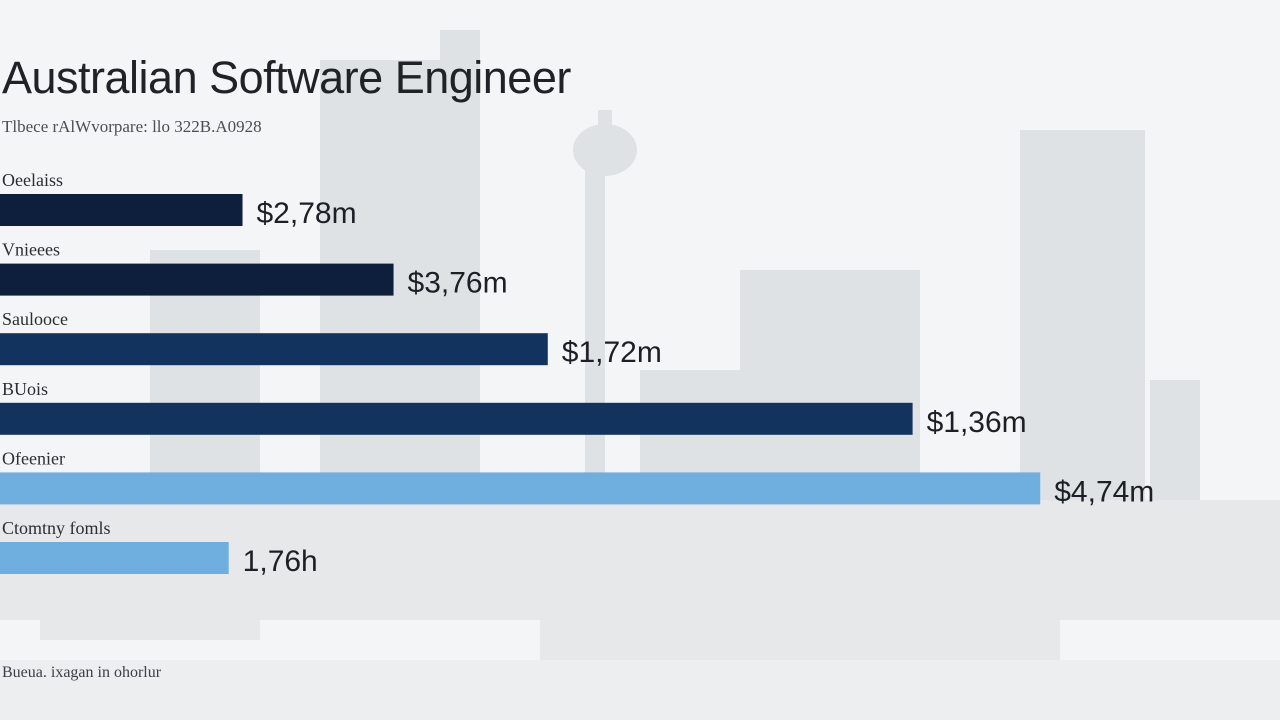  I want to click on bar-value-label: 1,76h, so click(280, 561).